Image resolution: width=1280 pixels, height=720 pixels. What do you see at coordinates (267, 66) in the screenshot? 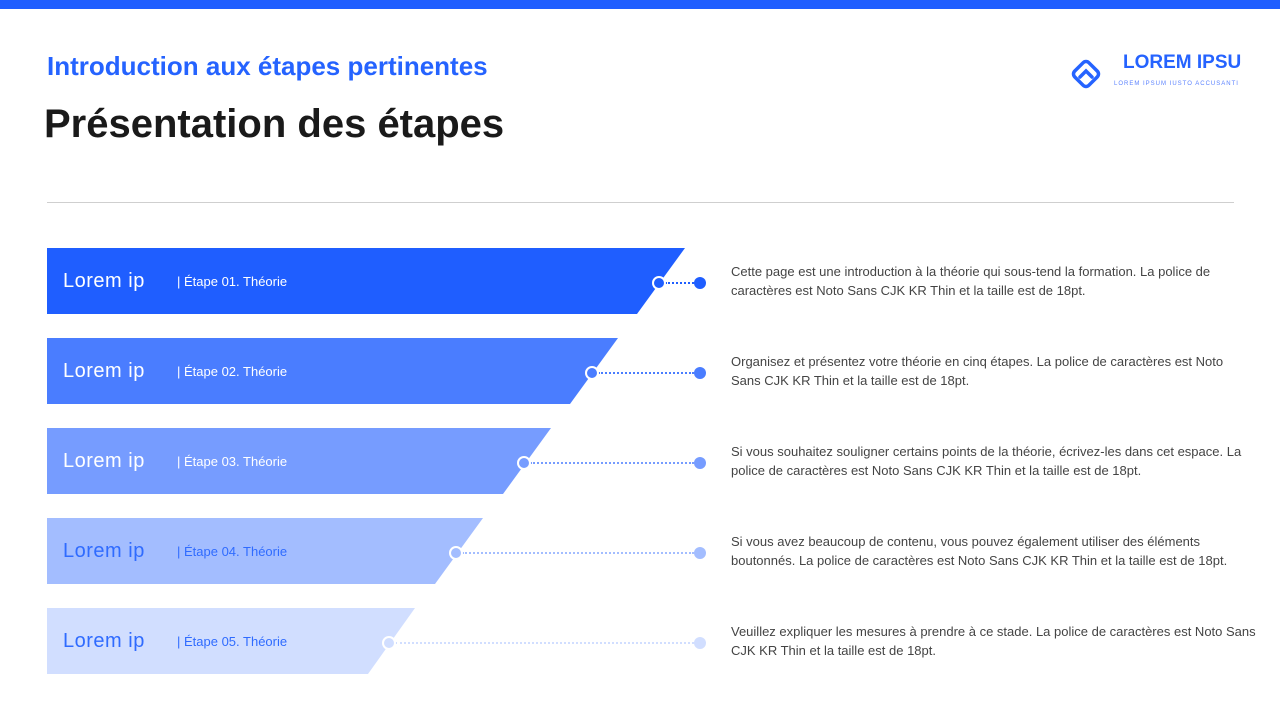
I see `section-subtitle: Introduction aux étapes pertinentes` at bounding box center [267, 66].